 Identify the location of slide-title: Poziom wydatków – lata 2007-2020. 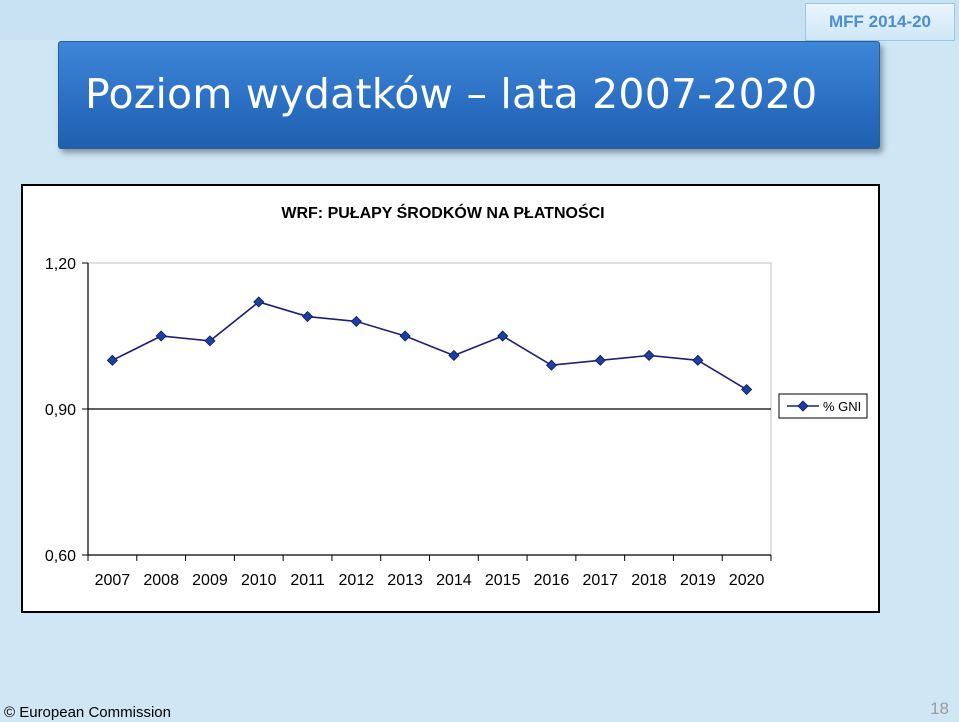
(451, 94).